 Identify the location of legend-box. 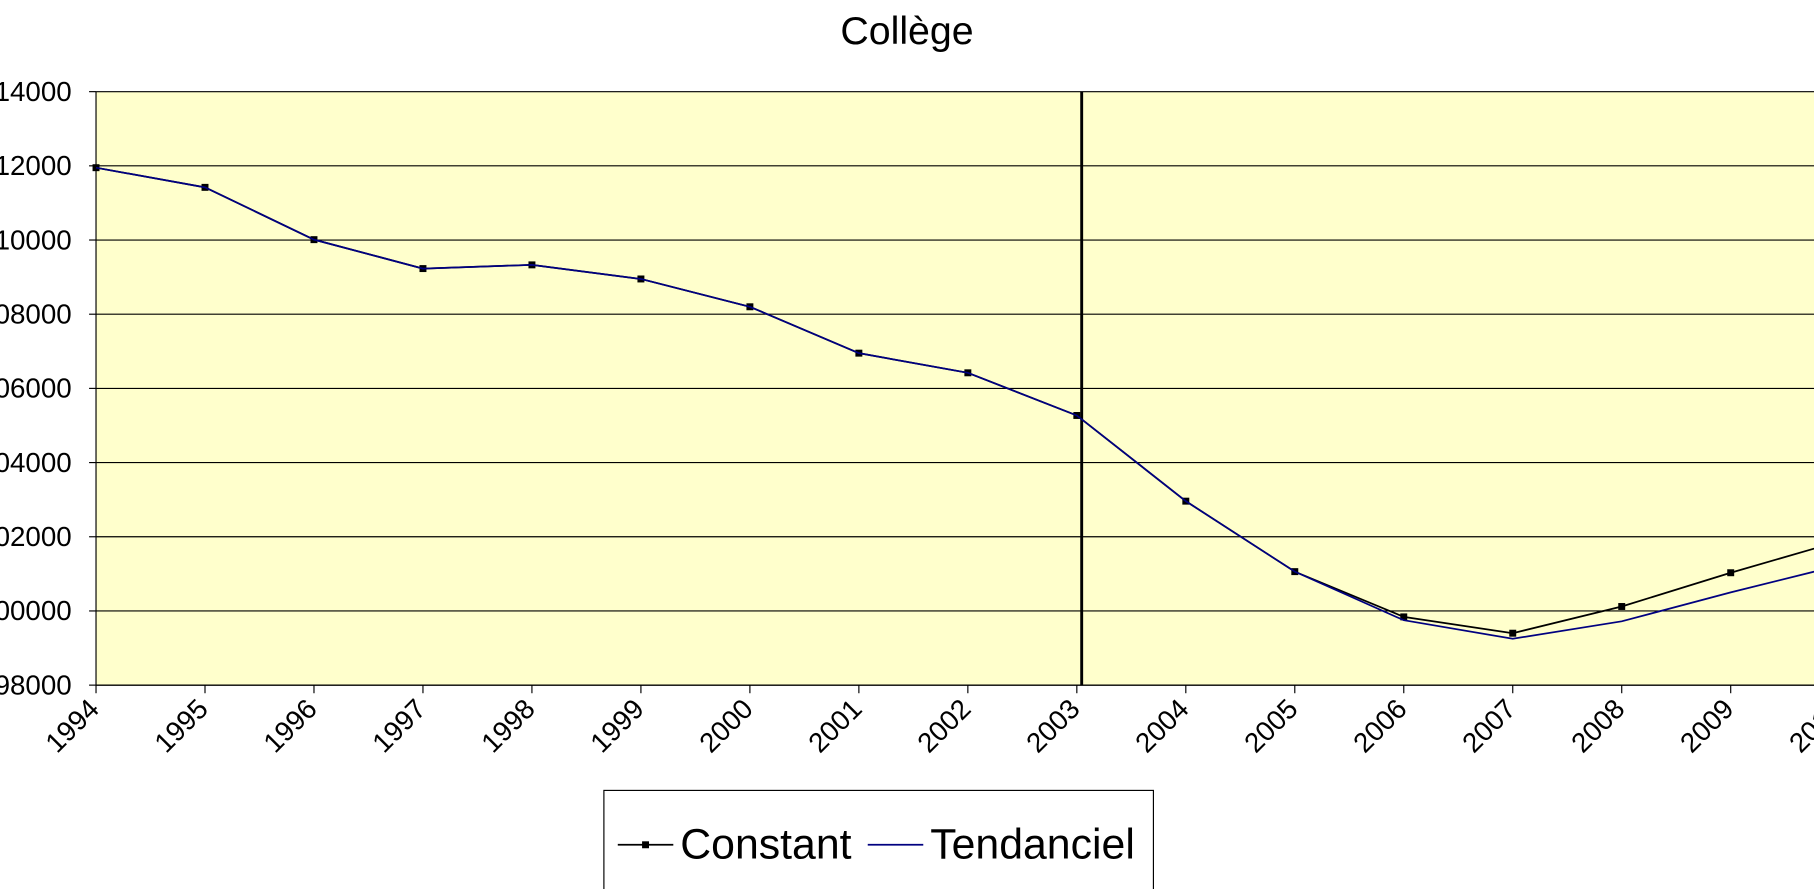
(878, 839).